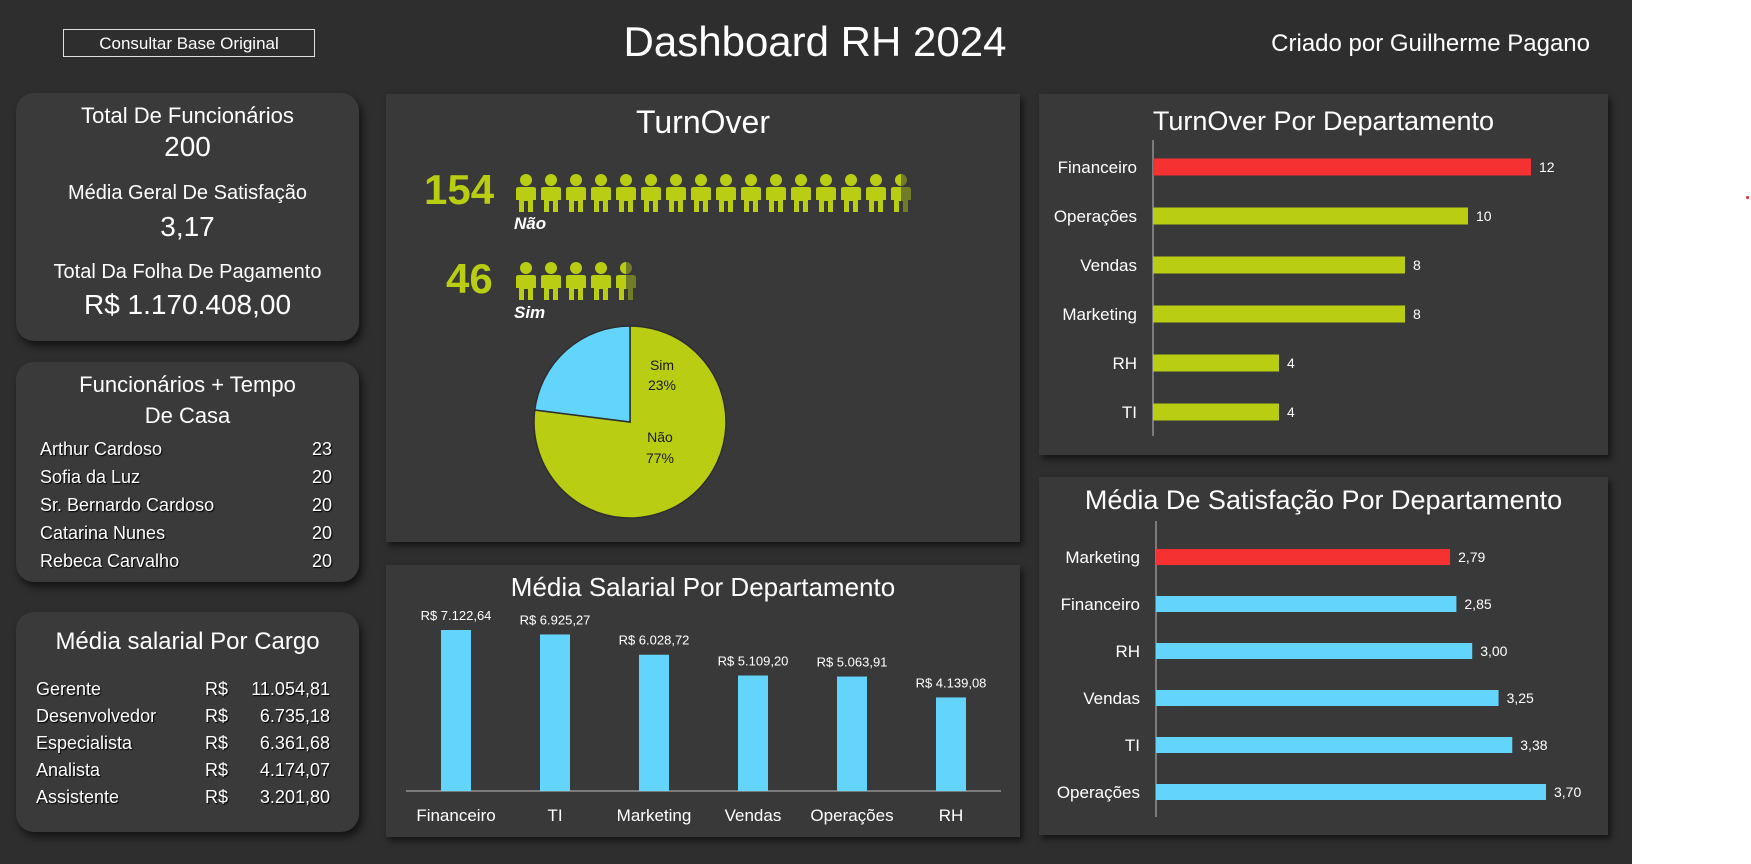  What do you see at coordinates (1747, 197) in the screenshot?
I see `stray-mark` at bounding box center [1747, 197].